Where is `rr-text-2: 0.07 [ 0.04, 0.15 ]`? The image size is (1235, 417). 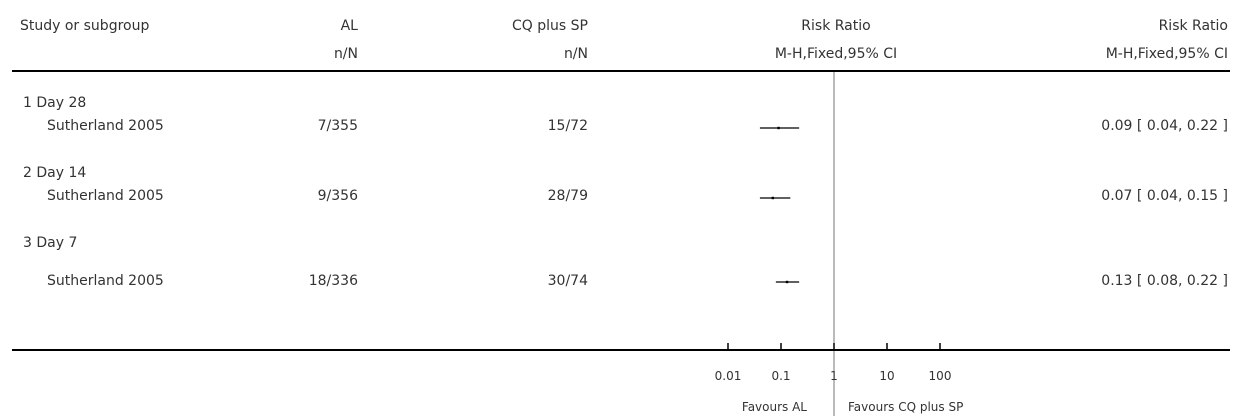
rr-text-2: 0.07 [ 0.04, 0.15 ] is located at coordinates (1164, 196).